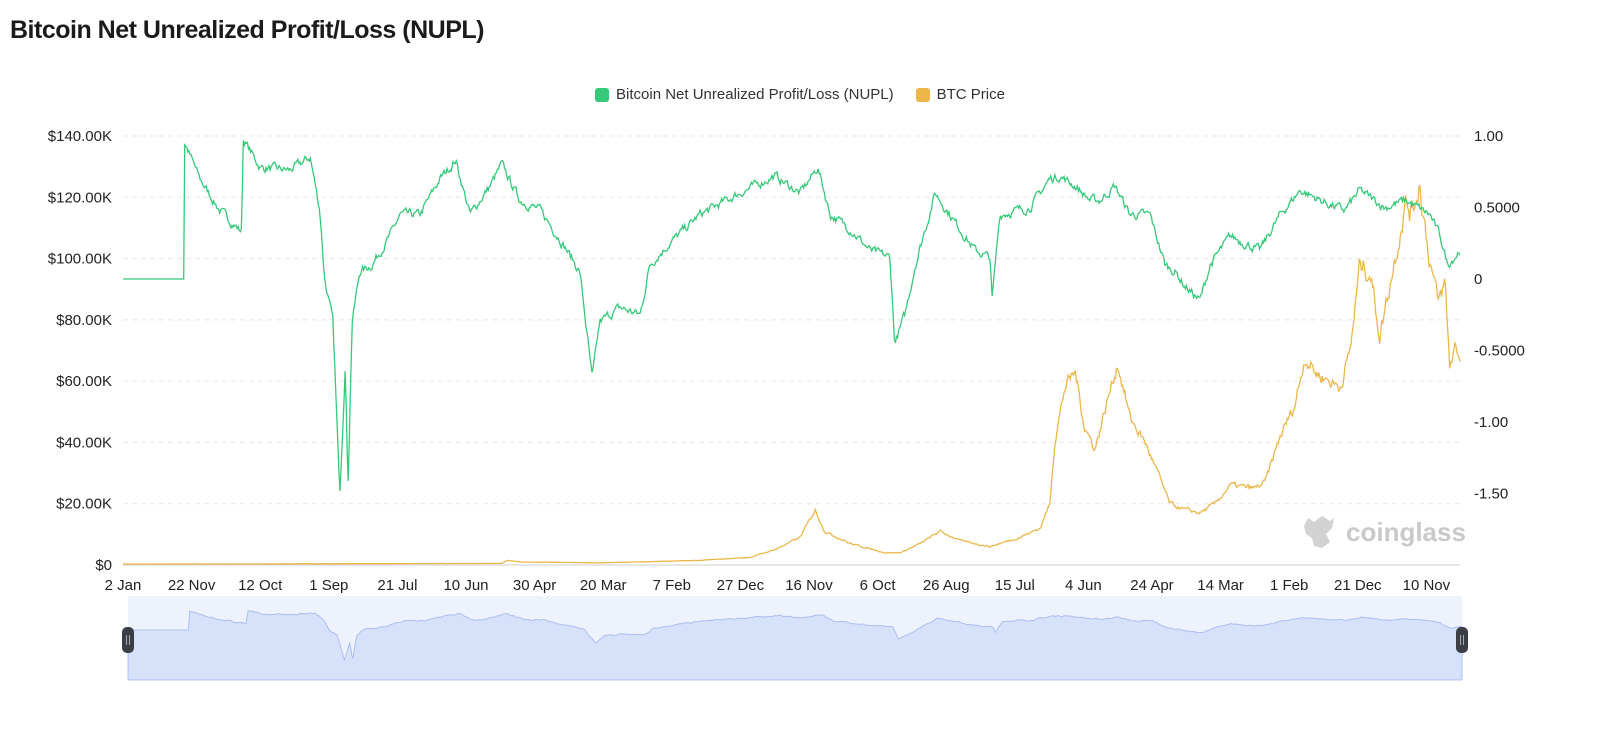 The height and width of the screenshot is (730, 1600). What do you see at coordinates (946, 585) in the screenshot?
I see `x-tick-label: 26 Aug` at bounding box center [946, 585].